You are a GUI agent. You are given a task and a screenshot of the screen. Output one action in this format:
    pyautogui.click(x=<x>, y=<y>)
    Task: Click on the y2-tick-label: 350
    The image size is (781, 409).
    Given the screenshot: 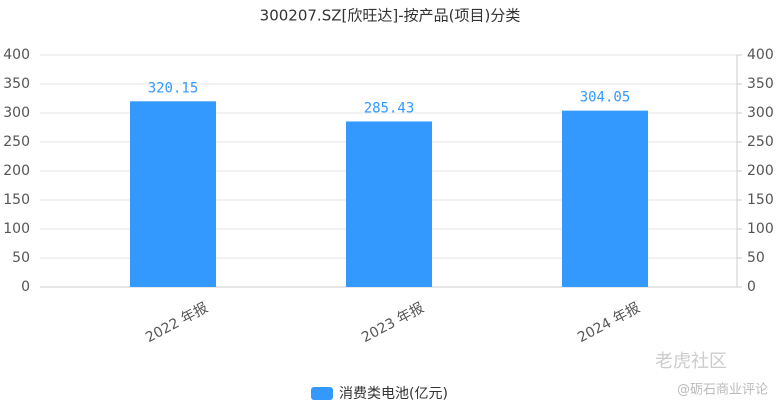 What is the action you would take?
    pyautogui.click(x=760, y=84)
    